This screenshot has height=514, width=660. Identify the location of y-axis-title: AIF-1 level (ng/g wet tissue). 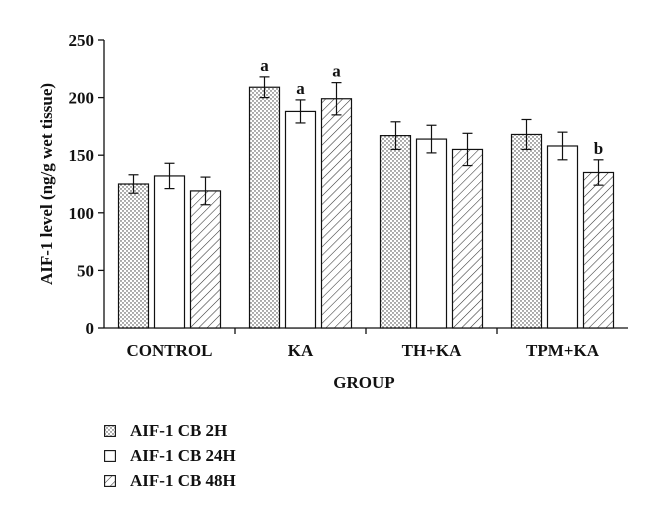
(46, 184).